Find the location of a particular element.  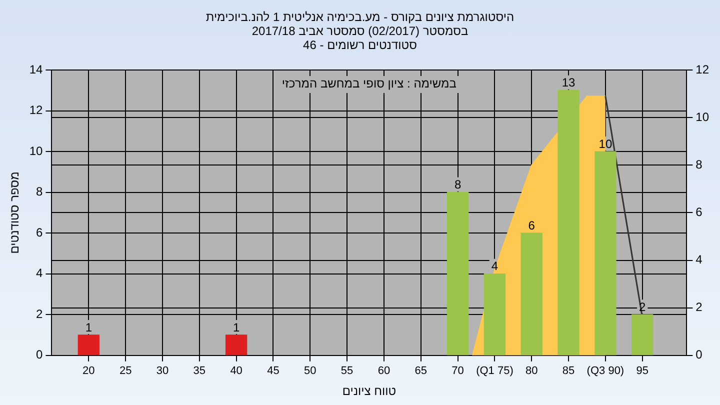

x-axis-title: טווח ציונים is located at coordinates (369, 391).